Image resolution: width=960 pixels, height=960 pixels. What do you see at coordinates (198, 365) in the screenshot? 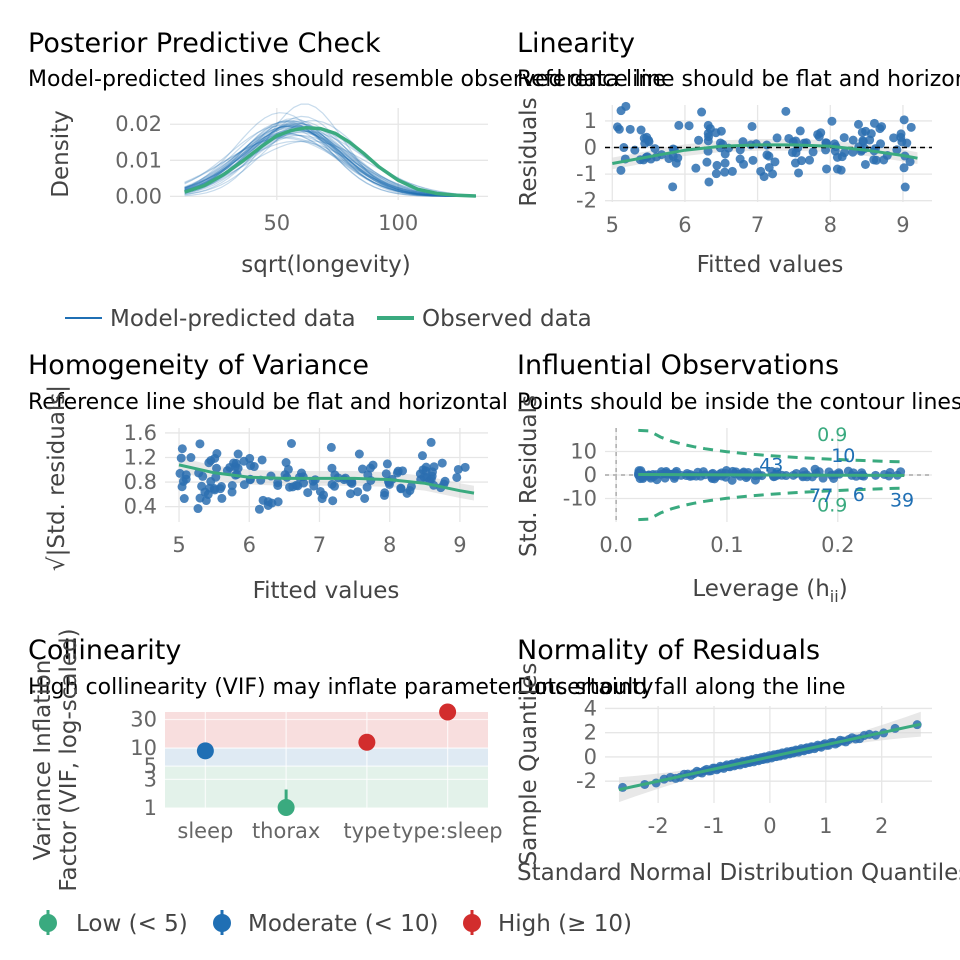
I see `hom-title: Homogeneity of Variance` at bounding box center [198, 365].